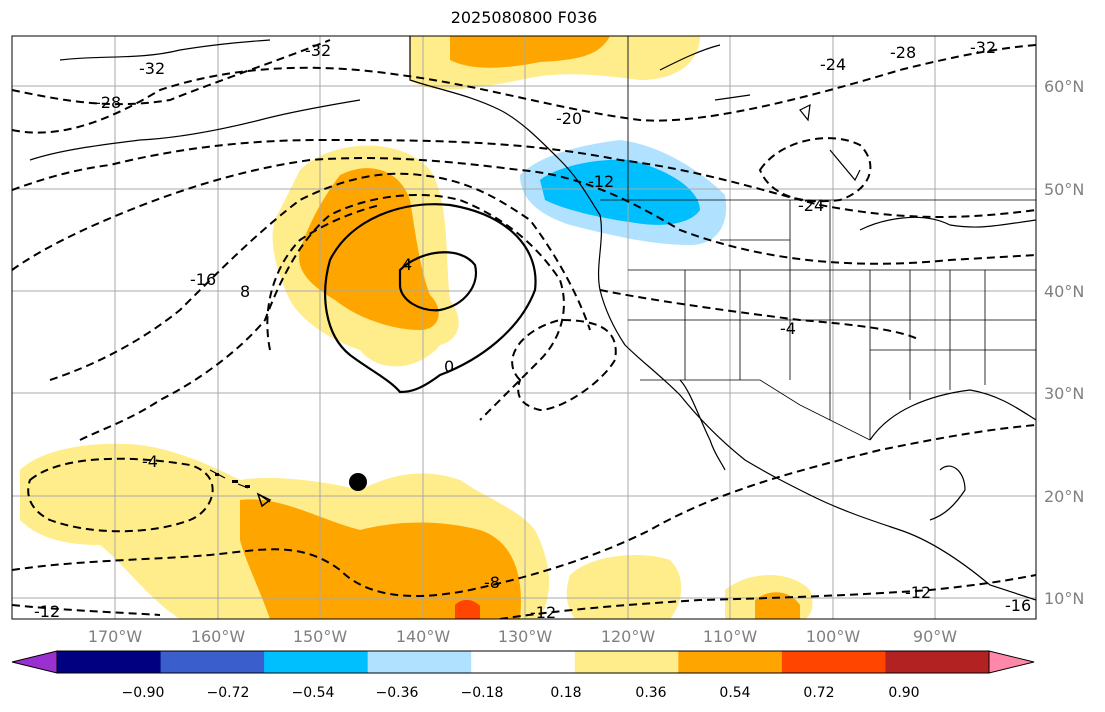 Image resolution: width=1105 pixels, height=712 pixels. I want to click on lon-tick-label: 170°W, so click(115, 636).